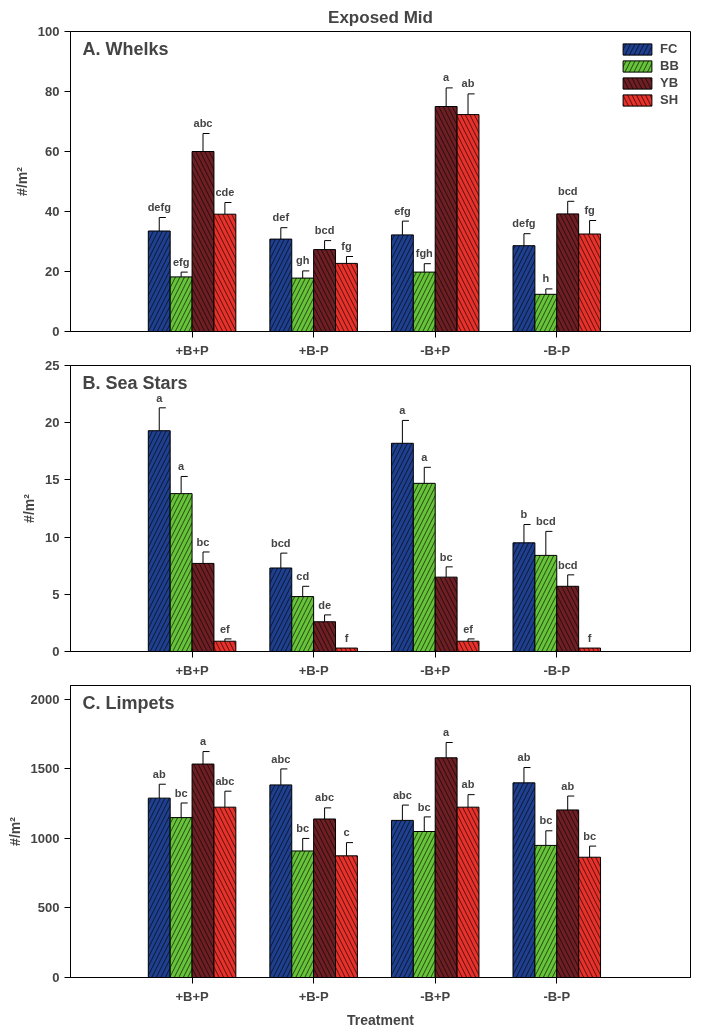 This screenshot has height=1034, width=709. What do you see at coordinates (302, 260) in the screenshot?
I see `data-label: gh` at bounding box center [302, 260].